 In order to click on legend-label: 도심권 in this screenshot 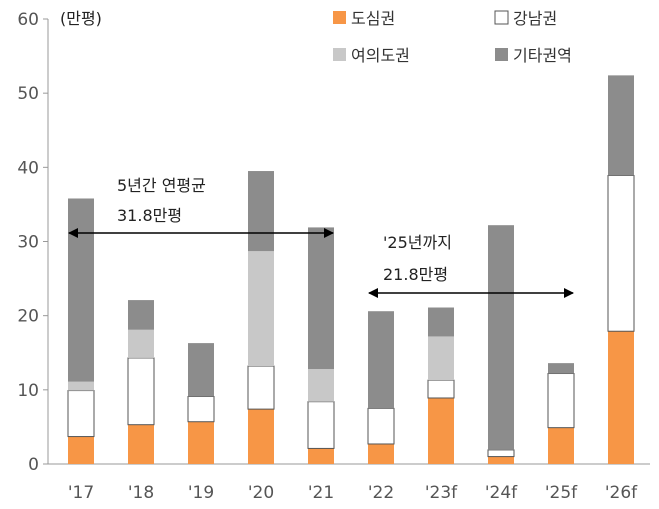, I will do `click(373, 18)`.